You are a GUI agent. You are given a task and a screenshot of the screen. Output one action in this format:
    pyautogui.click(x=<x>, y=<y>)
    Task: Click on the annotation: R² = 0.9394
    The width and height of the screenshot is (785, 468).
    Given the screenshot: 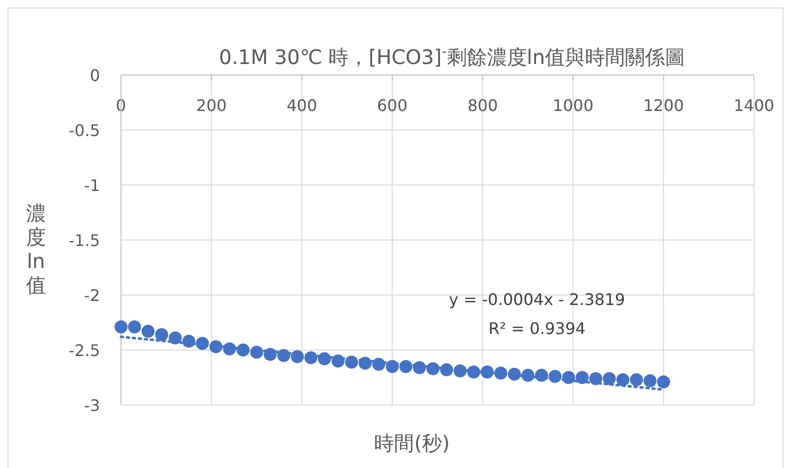 What is the action you would take?
    pyautogui.click(x=537, y=328)
    